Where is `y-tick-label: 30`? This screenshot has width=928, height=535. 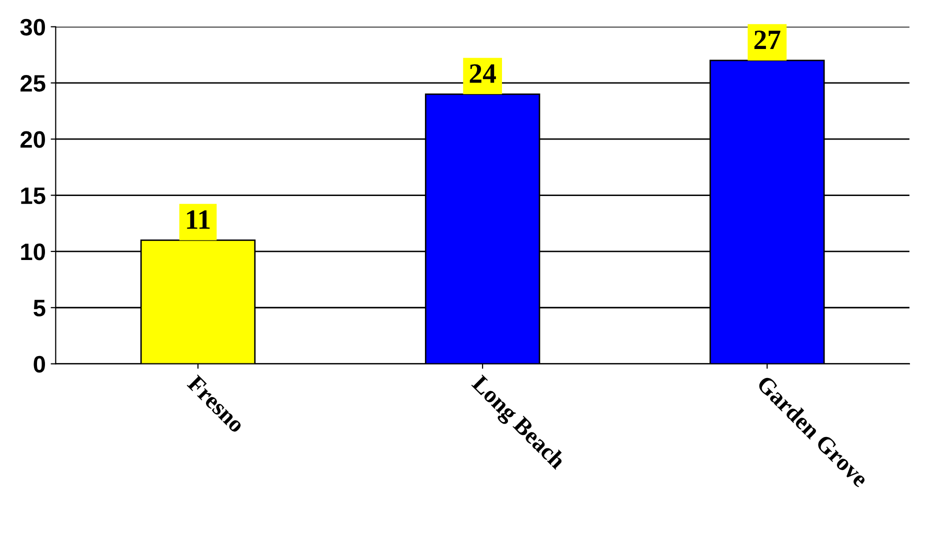 y-tick-label: 30 is located at coordinates (32, 27).